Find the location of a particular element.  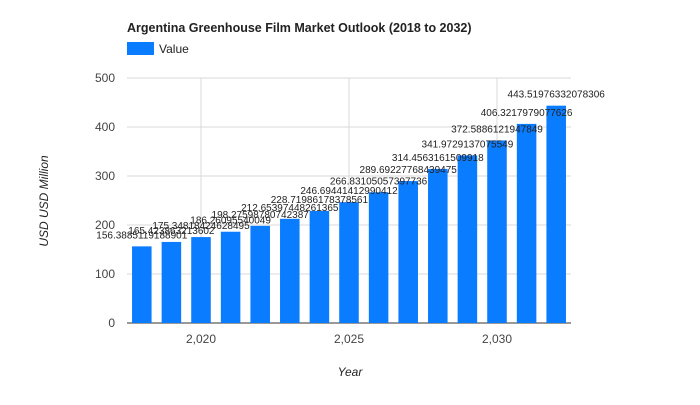

y-tick-label: 300 is located at coordinates (105, 176).